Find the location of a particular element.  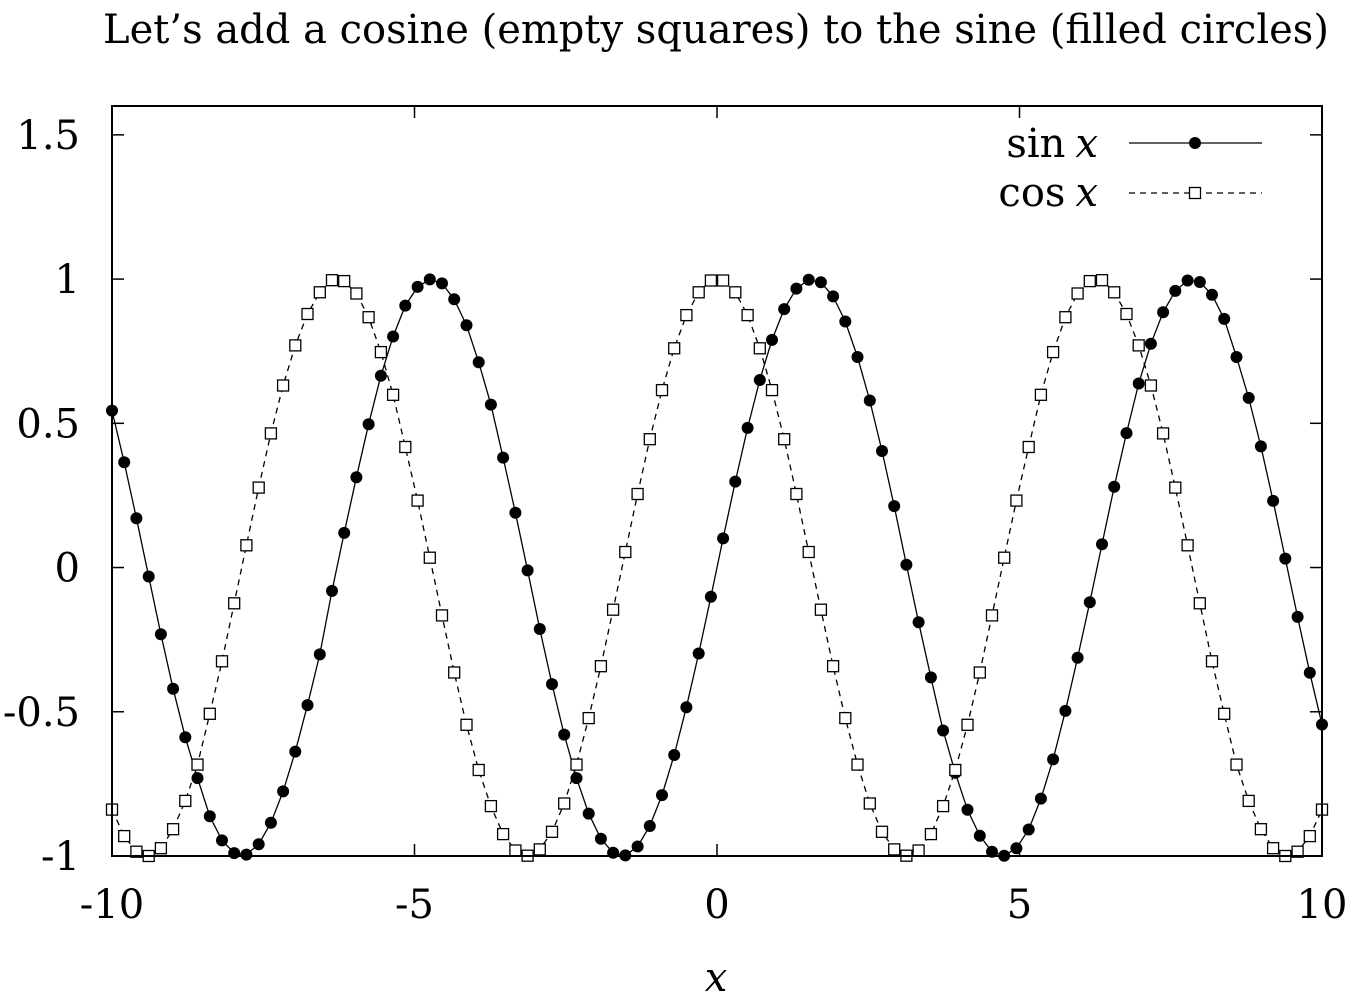

x-tick-label: 10 is located at coordinates (1322, 905).